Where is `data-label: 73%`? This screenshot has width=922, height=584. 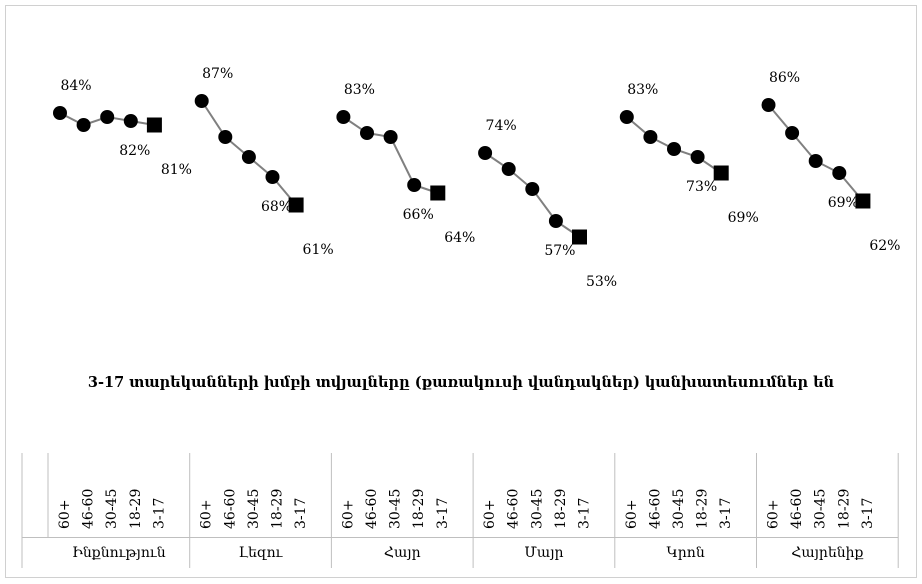 data-label: 73% is located at coordinates (701, 187).